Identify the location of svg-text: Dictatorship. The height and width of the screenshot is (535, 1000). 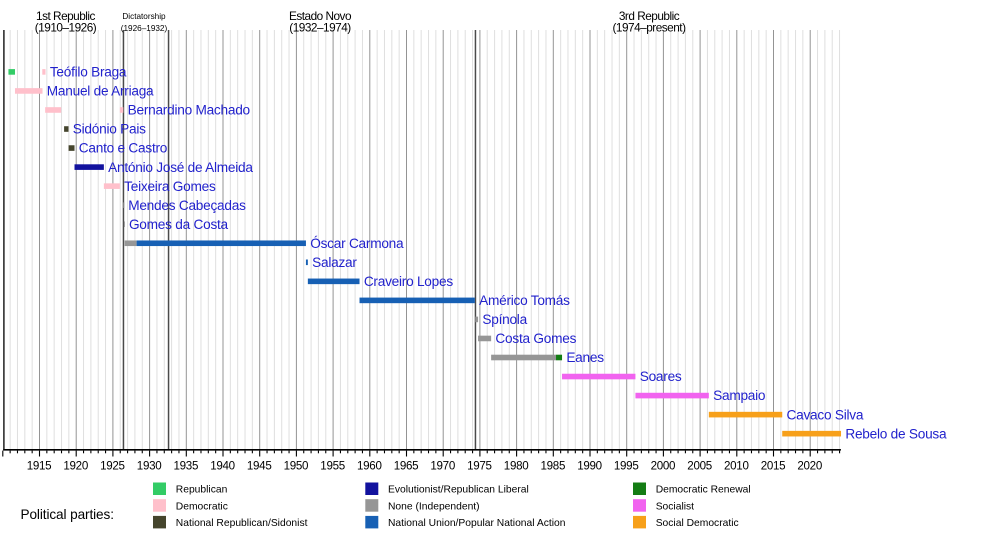
(144, 16).